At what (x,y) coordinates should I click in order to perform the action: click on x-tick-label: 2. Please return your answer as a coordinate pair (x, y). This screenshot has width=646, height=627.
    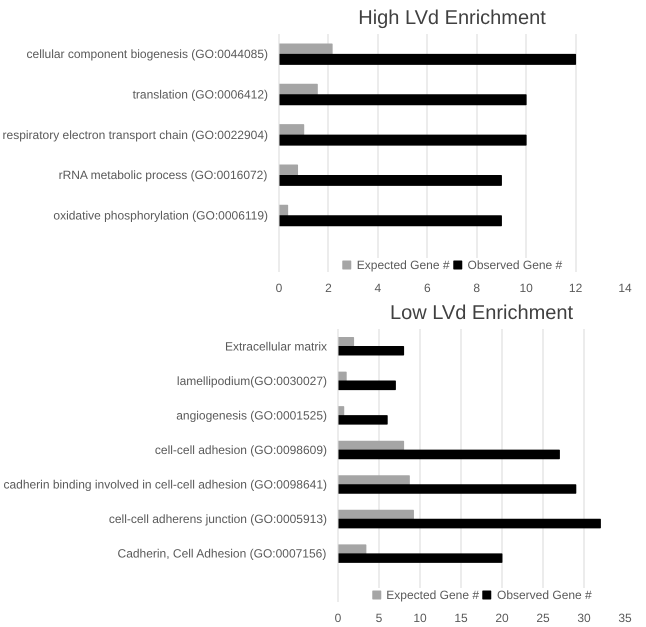
    Looking at the image, I should click on (328, 288).